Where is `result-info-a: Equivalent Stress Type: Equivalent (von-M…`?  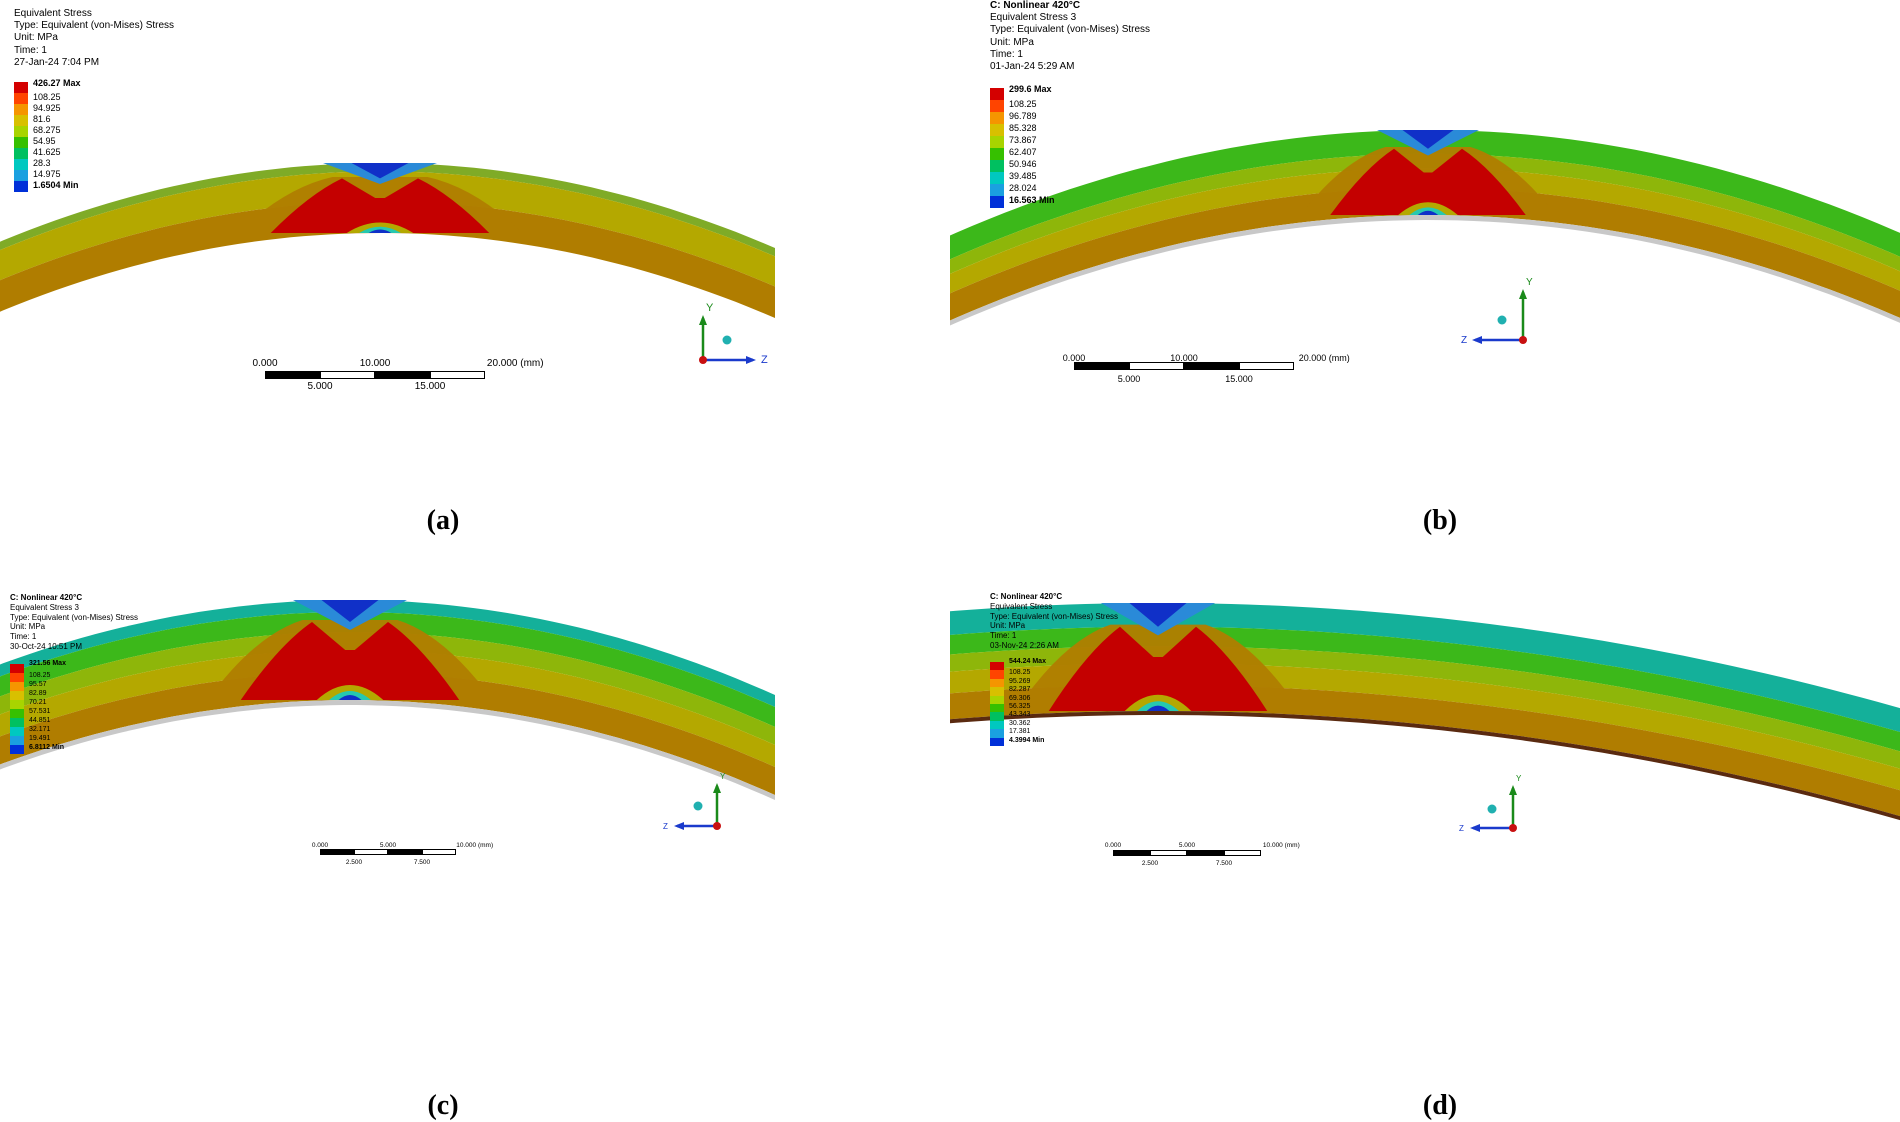 result-info-a: Equivalent Stress Type: Equivalent (von-M… is located at coordinates (94, 38).